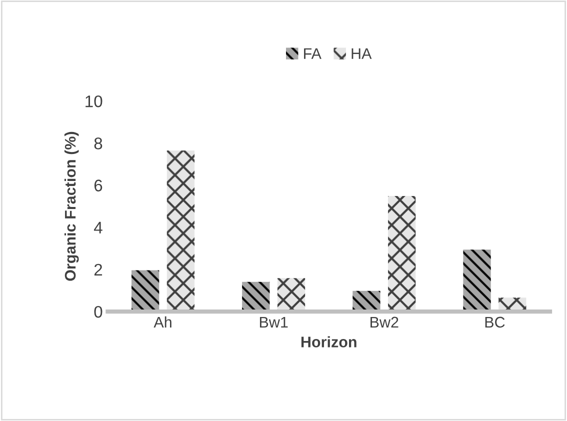 Image resolution: width=567 pixels, height=421 pixels. Describe the element at coordinates (328, 342) in the screenshot. I see `x-axis-title: Horizon` at that location.